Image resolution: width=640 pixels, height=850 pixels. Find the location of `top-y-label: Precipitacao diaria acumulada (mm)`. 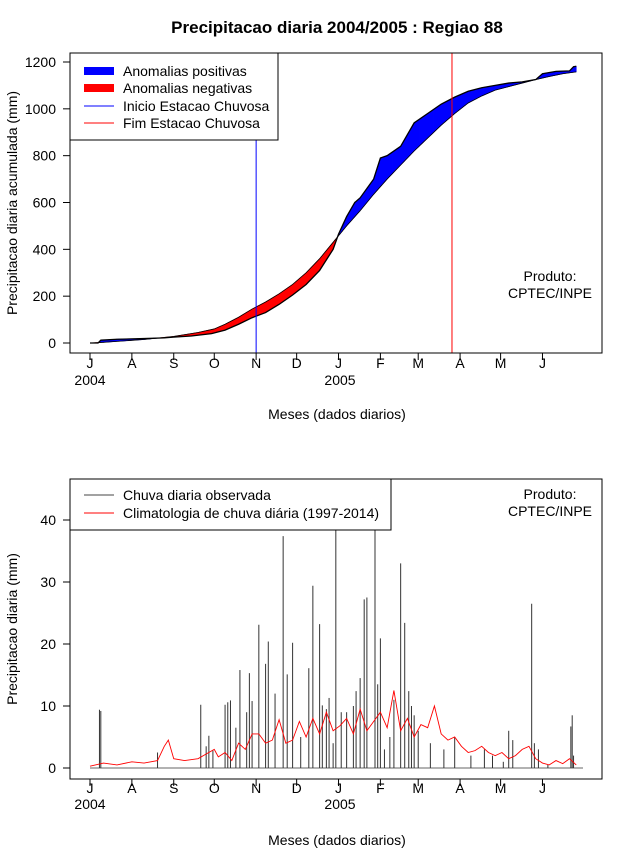

top-y-label: Precipitacao diaria acumulada (mm) is located at coordinates (12, 203).